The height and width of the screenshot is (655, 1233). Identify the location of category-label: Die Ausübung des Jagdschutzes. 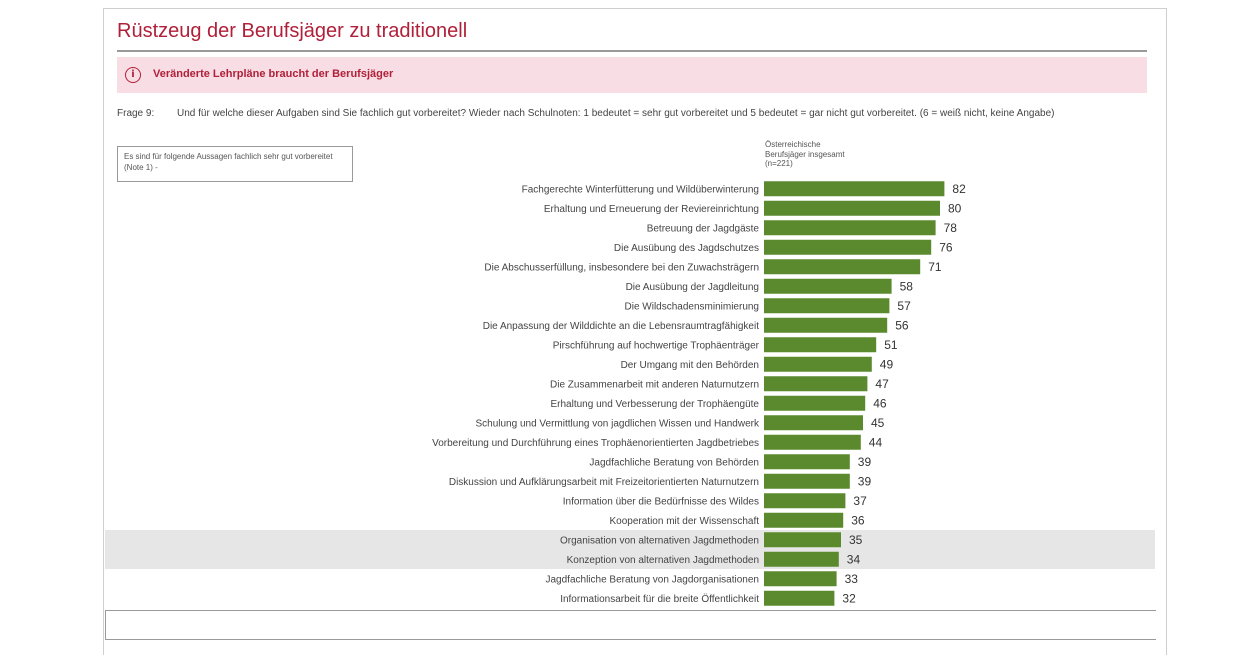
(686, 248).